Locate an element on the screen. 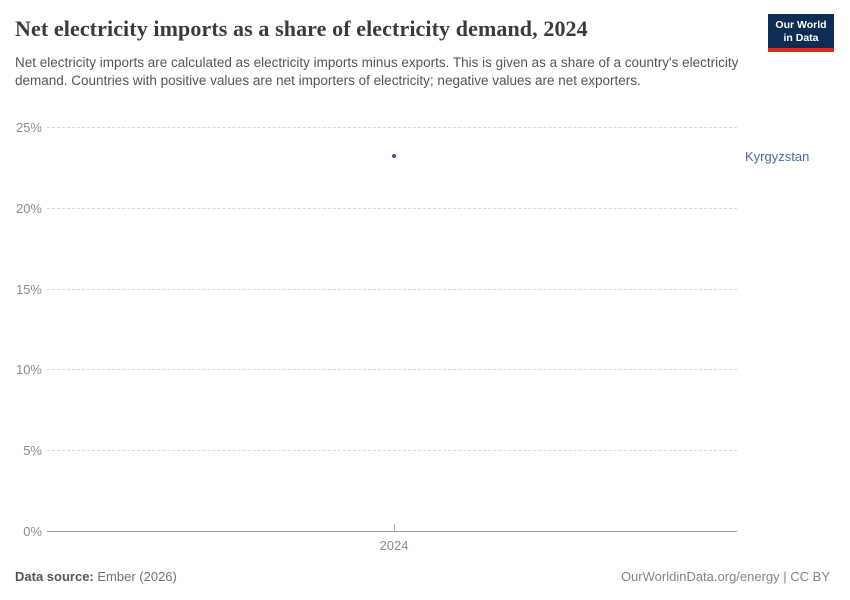 Image resolution: width=850 pixels, height=600 pixels. y-axis-tick-label: 20% is located at coordinates (28, 208).